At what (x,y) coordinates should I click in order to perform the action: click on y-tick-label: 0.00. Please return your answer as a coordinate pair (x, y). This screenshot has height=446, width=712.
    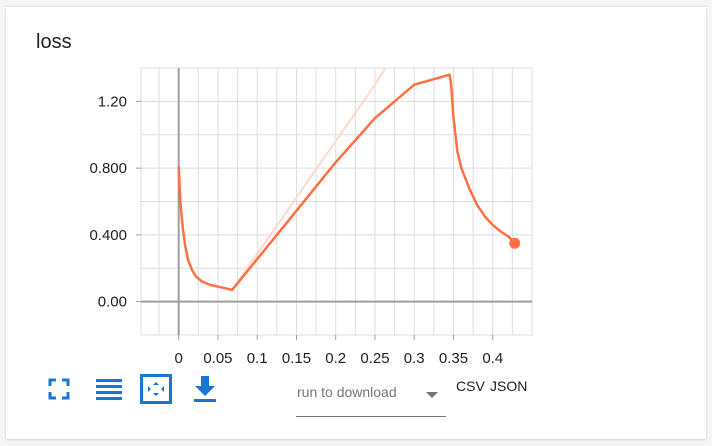
    Looking at the image, I should click on (112, 302).